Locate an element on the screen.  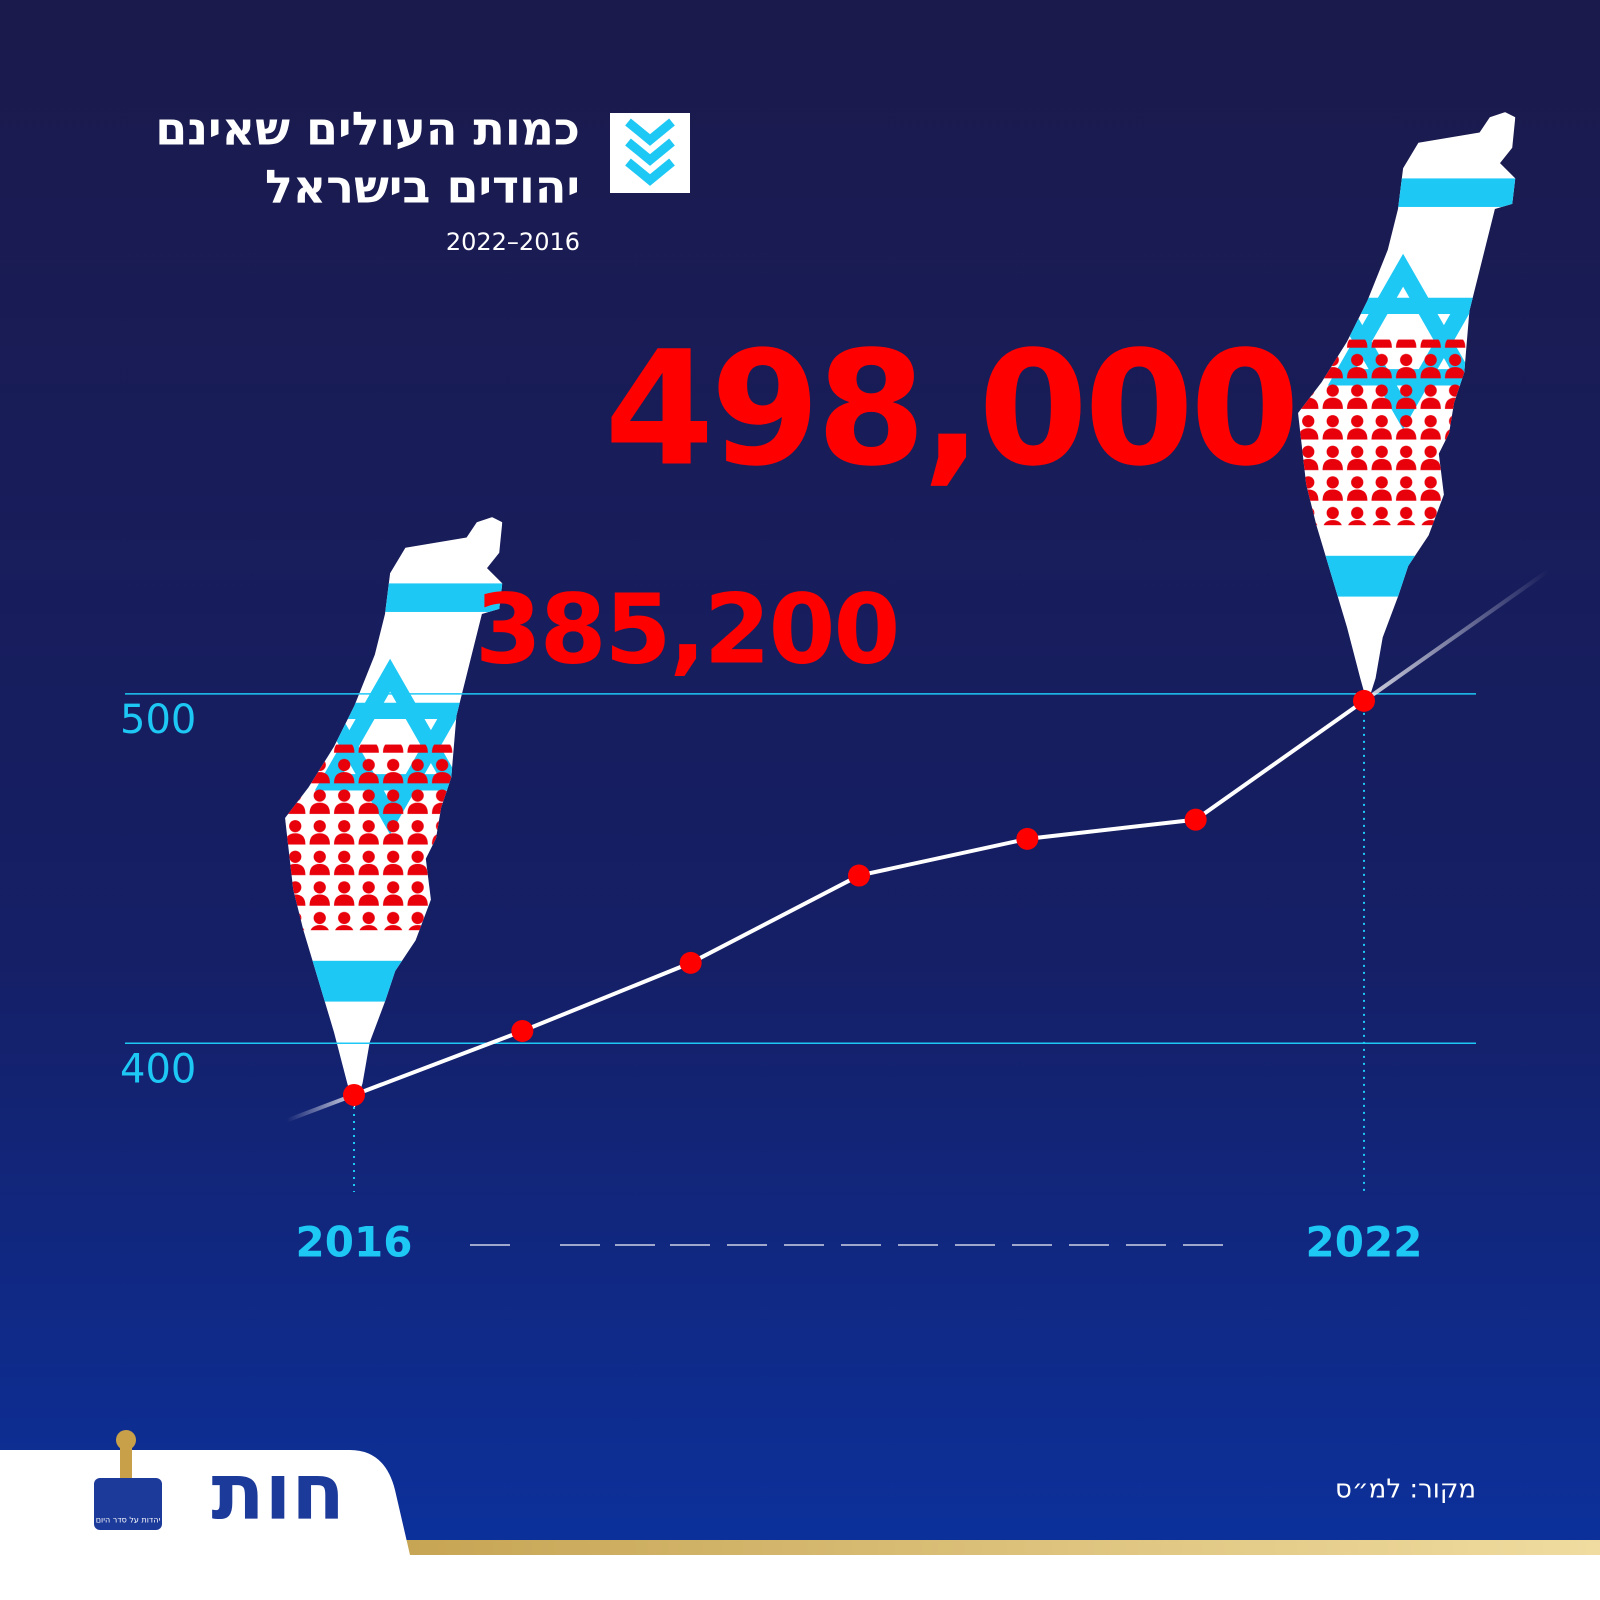
source-note: מקור: למ״ס is located at coordinates (1405, 1490).